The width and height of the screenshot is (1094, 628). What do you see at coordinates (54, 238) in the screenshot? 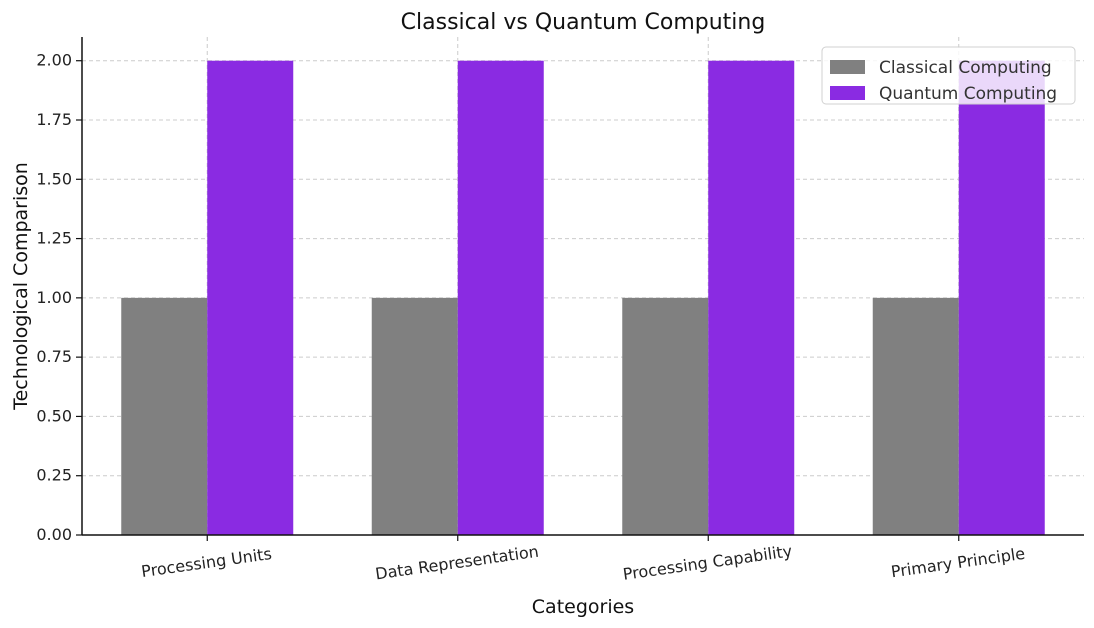
I see `y-tick-label: 1.25` at bounding box center [54, 238].